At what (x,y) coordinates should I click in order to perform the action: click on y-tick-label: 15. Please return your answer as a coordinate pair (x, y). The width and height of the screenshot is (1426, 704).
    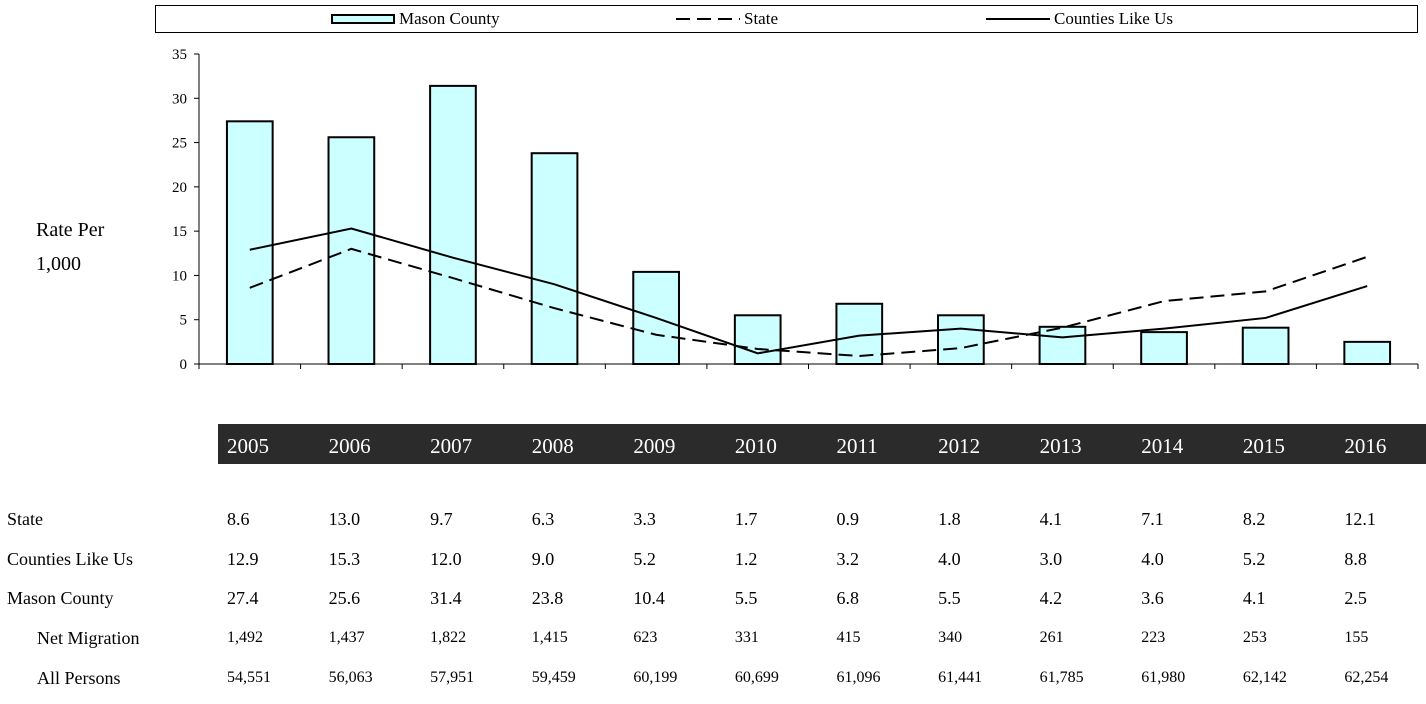
    Looking at the image, I should click on (179, 232).